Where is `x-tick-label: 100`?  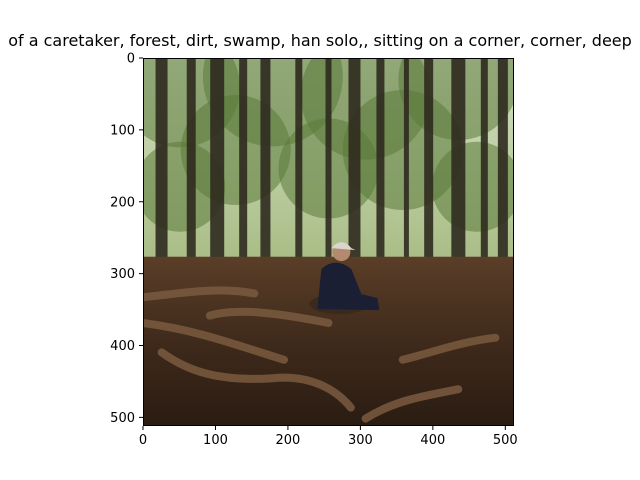
x-tick-label: 100 is located at coordinates (215, 440).